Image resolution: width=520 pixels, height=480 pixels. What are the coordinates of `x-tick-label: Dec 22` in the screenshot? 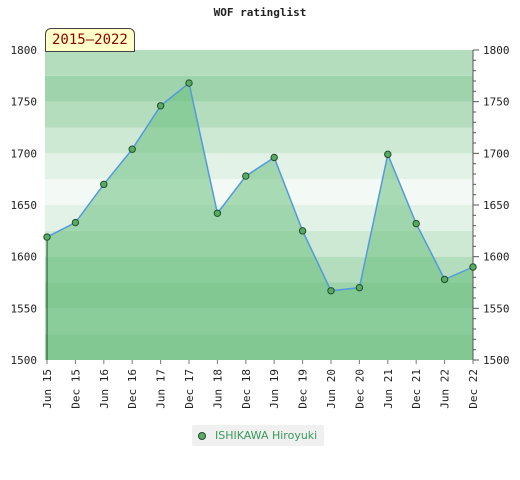 It's located at (473, 389).